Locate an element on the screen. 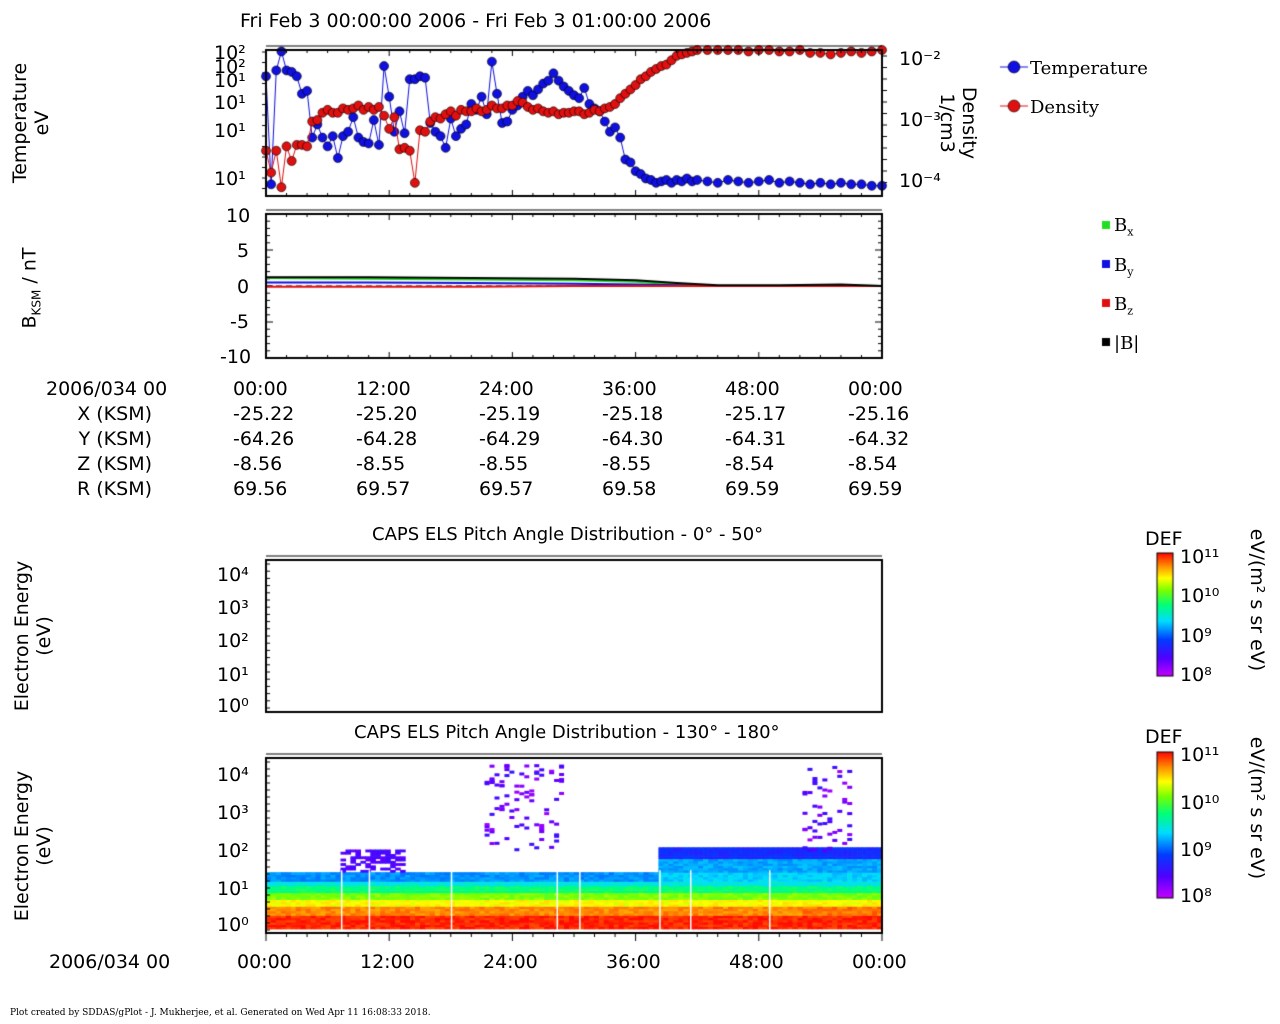 The image size is (1280, 1024). bottom-time-3: 36:00 is located at coordinates (633, 962).